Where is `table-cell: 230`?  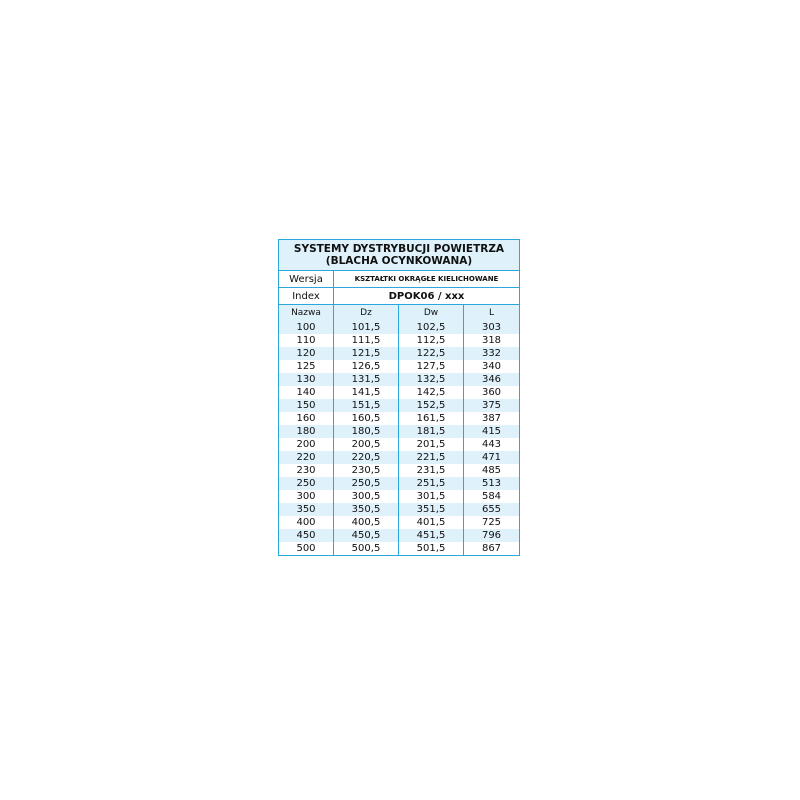 table-cell: 230 is located at coordinates (306, 470).